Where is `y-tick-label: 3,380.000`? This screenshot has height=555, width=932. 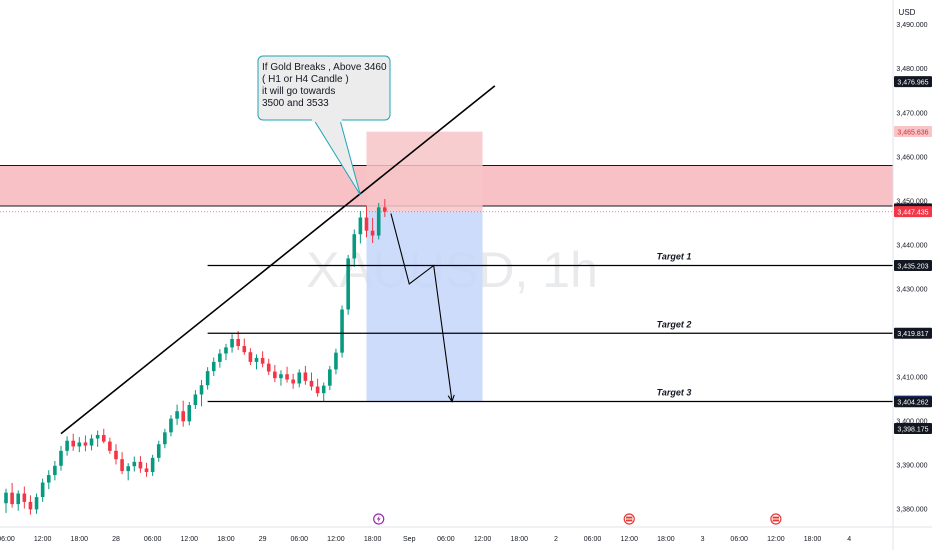
y-tick-label: 3,380.000 is located at coordinates (911, 510).